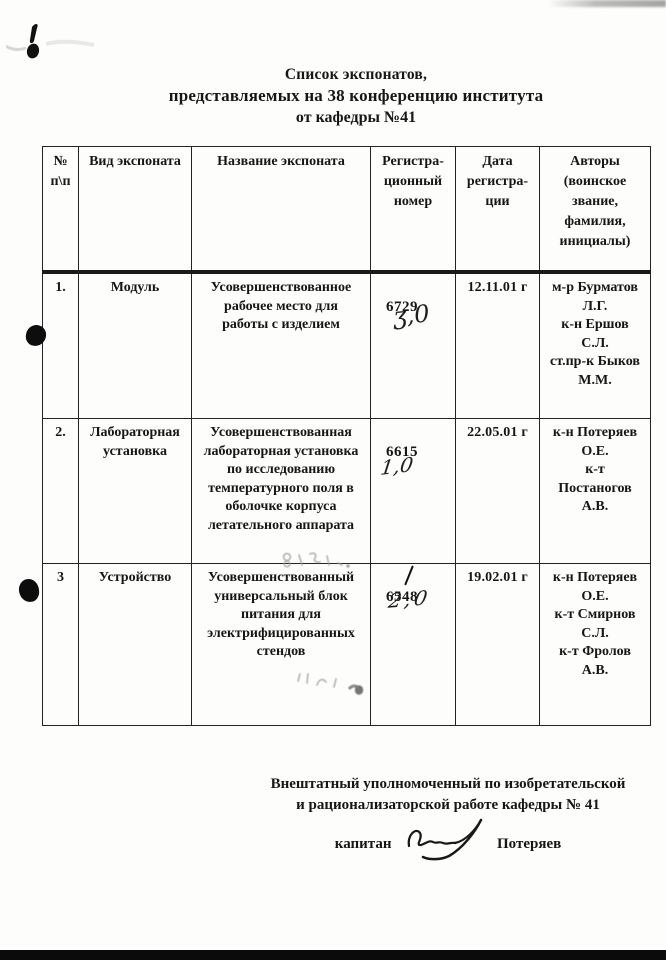 The image size is (666, 960). Describe the element at coordinates (29, 590) in the screenshot. I see `hole-punch-mark` at that location.